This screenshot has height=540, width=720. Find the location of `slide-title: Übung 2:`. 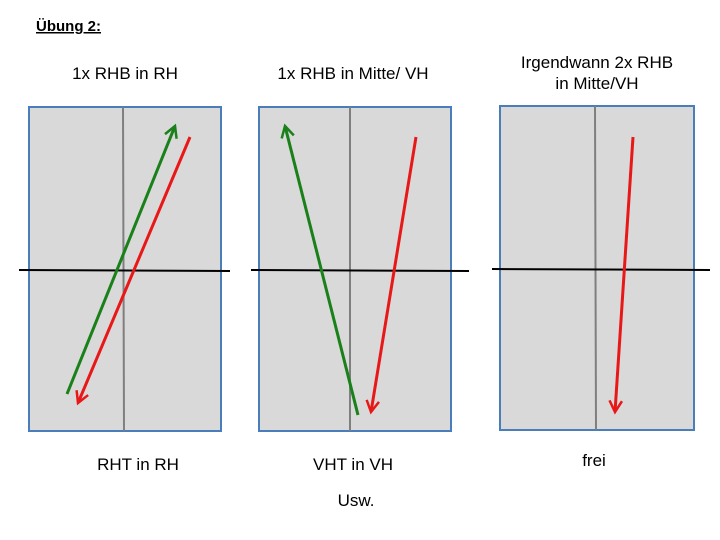

slide-title: Übung 2: is located at coordinates (68, 26).